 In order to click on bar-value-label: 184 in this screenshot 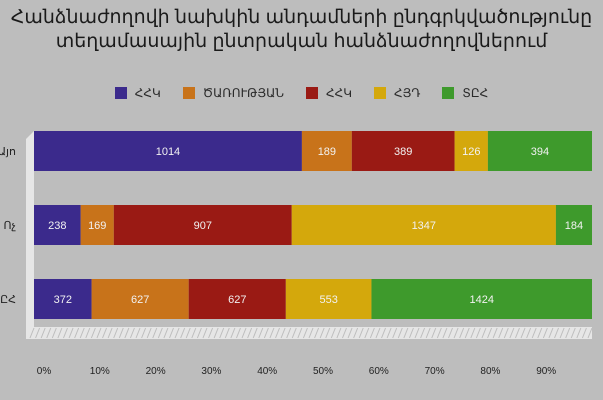, I will do `click(574, 226)`.